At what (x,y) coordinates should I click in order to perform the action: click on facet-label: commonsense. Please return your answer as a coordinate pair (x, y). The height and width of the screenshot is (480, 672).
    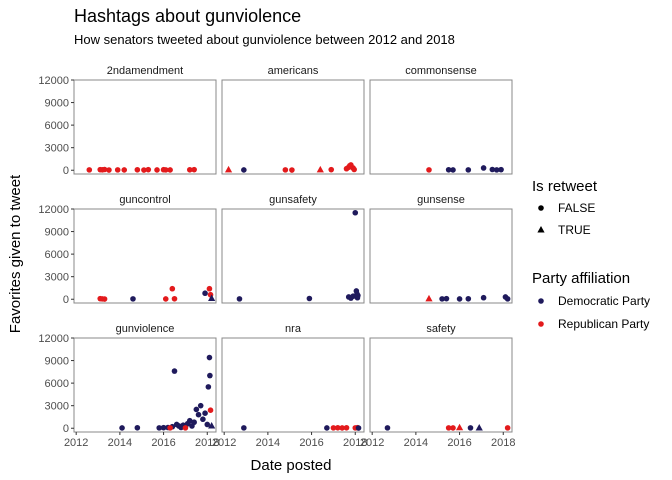
    Looking at the image, I should click on (441, 71).